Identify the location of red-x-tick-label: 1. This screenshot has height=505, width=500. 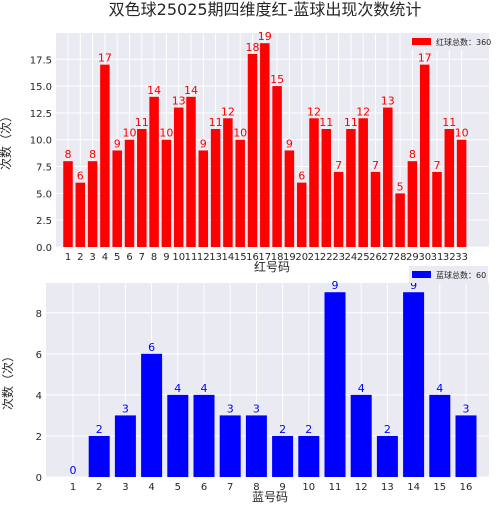
(68, 257).